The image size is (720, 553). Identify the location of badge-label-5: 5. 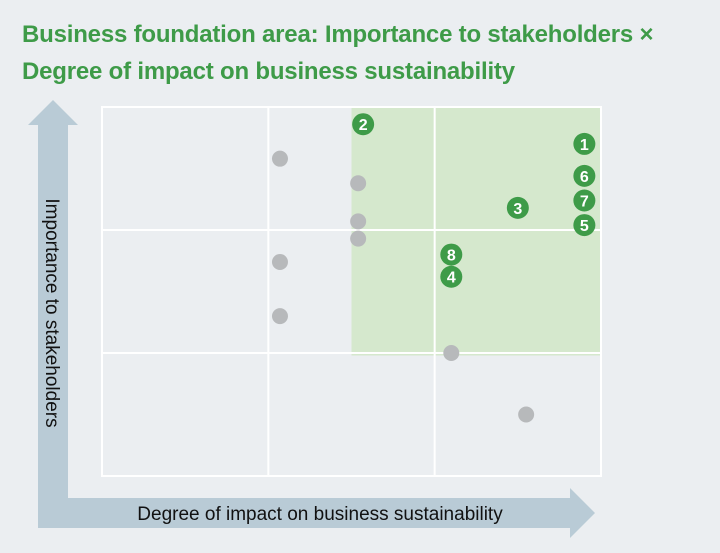
(584, 226).